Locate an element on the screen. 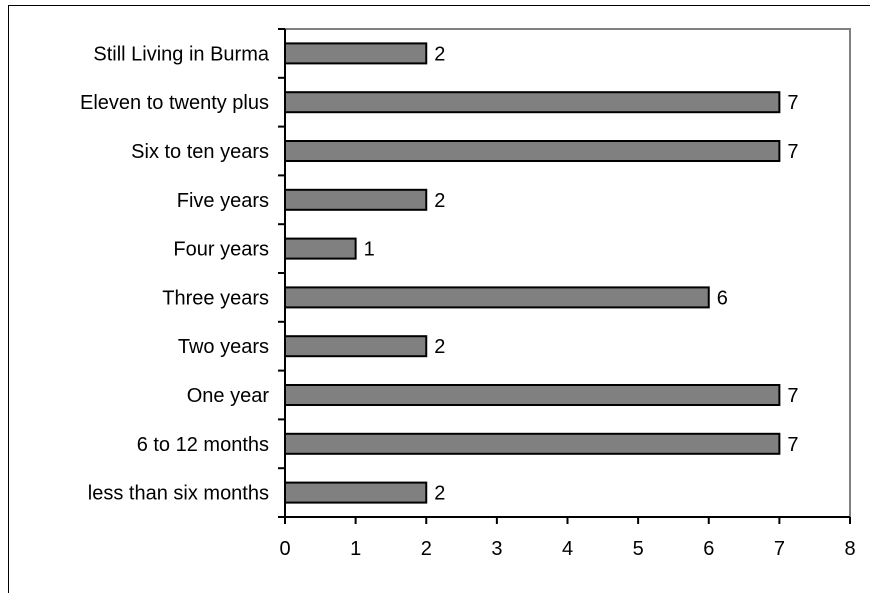 This screenshot has width=872, height=594. x-tick-label: 3 is located at coordinates (496, 549).